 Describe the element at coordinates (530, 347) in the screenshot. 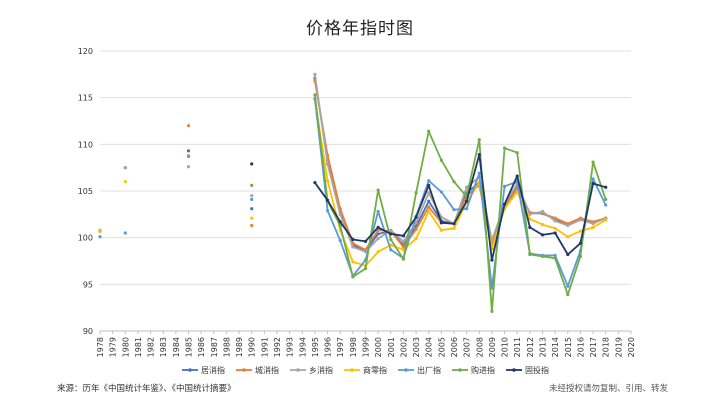

I see `x-tick-label: 2012` at that location.